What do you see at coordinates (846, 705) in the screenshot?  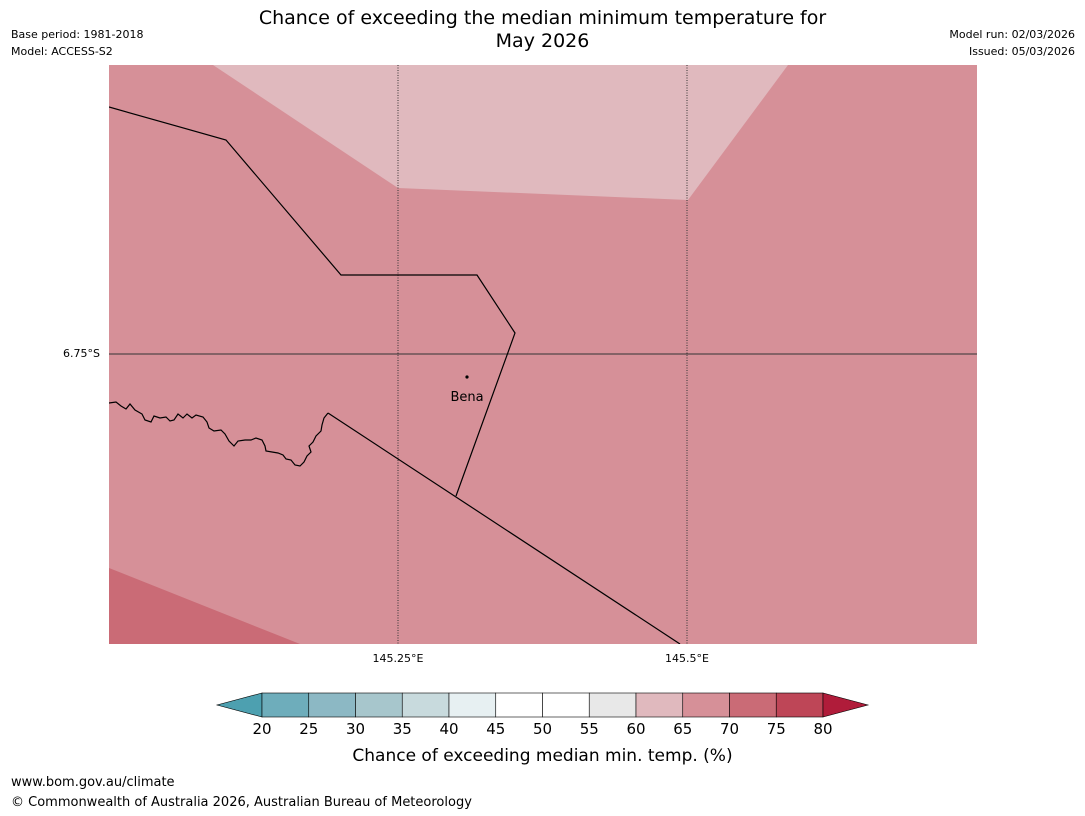 I see `colorbar-arrow-high` at bounding box center [846, 705].